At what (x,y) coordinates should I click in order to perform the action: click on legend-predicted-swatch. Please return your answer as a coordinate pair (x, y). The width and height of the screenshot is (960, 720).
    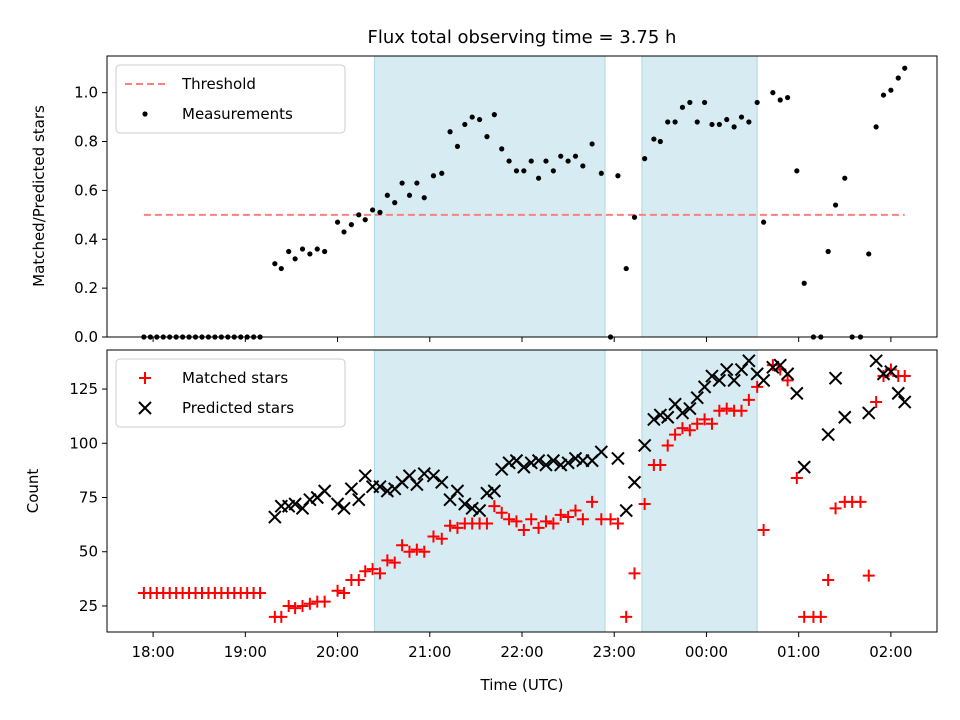
    Looking at the image, I should click on (145, 408).